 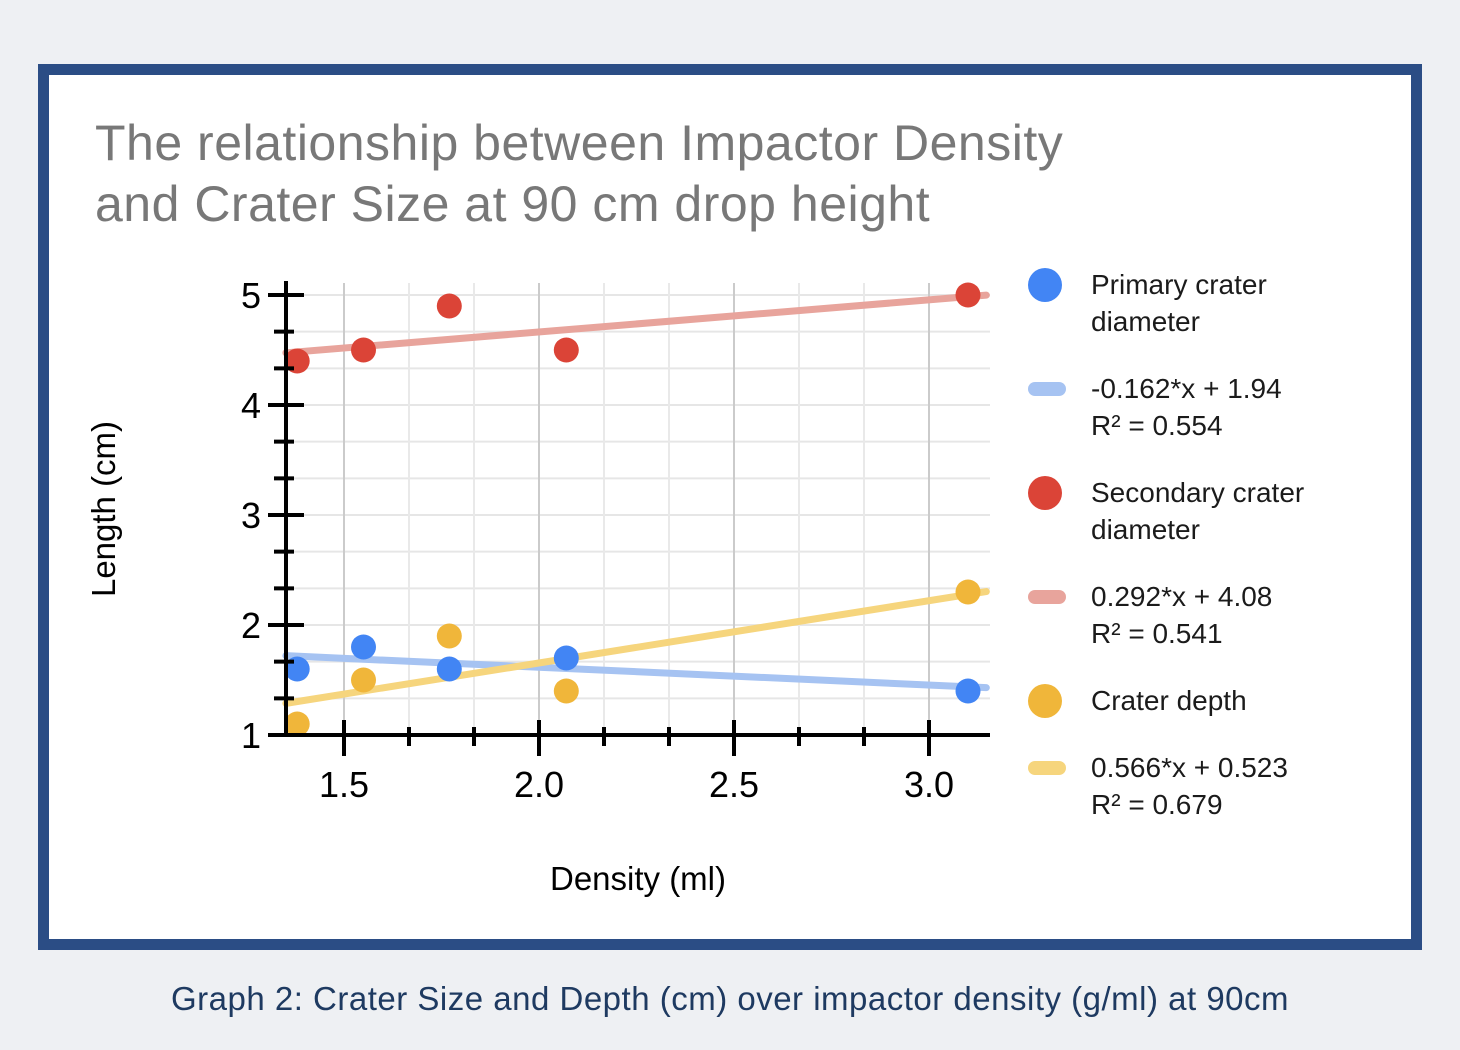 What do you see at coordinates (251, 625) in the screenshot?
I see `y-tick-label: 2` at bounding box center [251, 625].